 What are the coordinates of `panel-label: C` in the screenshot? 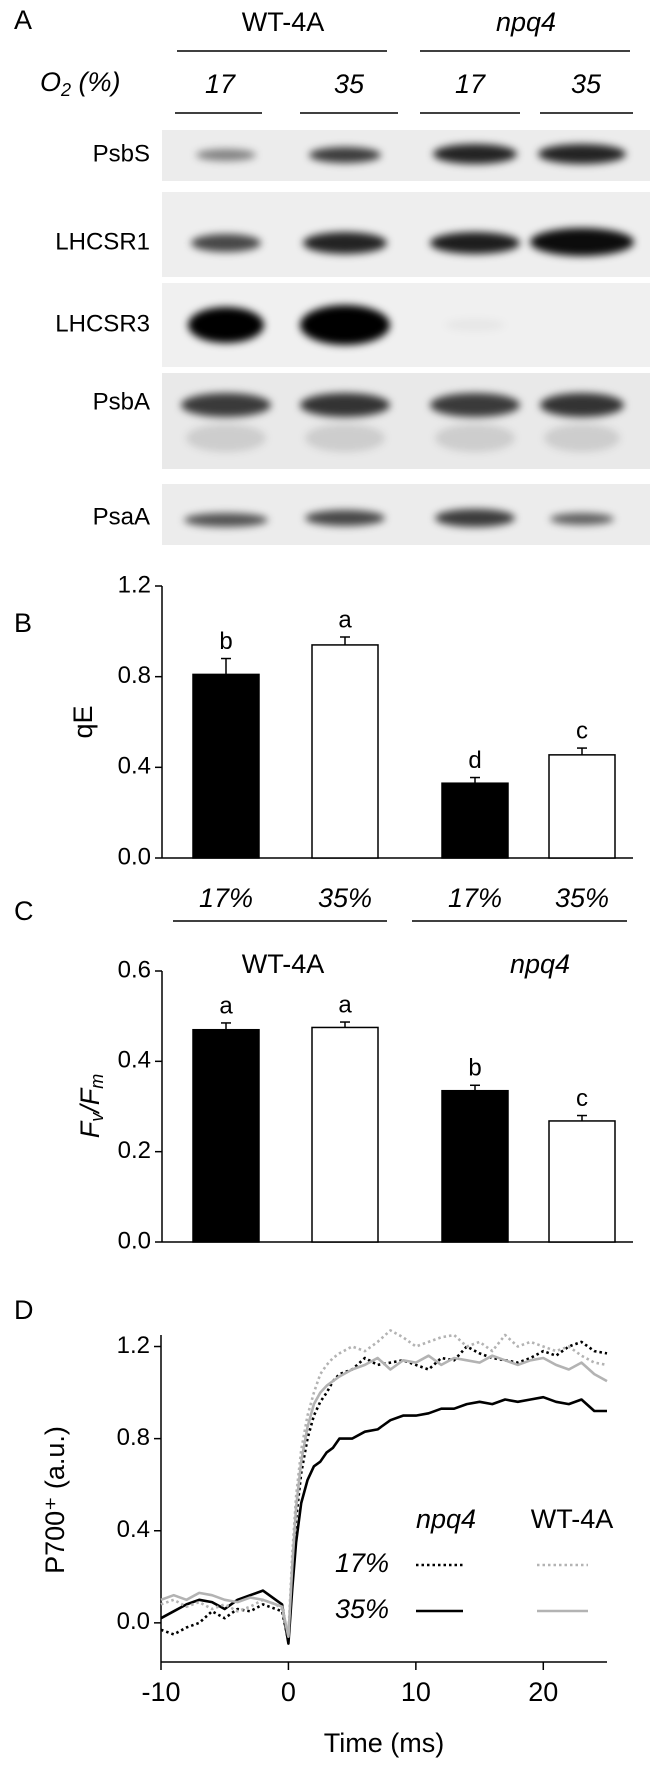 It's located at (24, 911).